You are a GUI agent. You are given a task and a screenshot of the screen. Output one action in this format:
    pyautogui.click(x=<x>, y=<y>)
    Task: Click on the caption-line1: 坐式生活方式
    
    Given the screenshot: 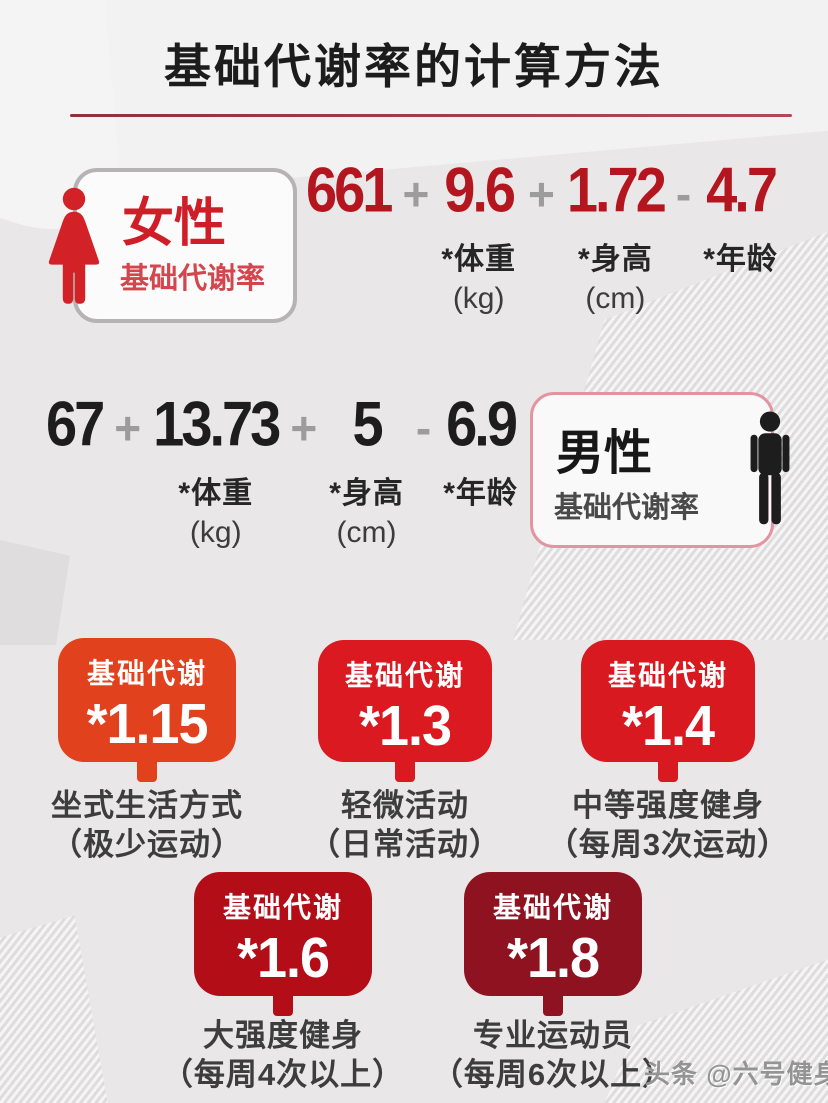 What is the action you would take?
    pyautogui.click(x=147, y=805)
    